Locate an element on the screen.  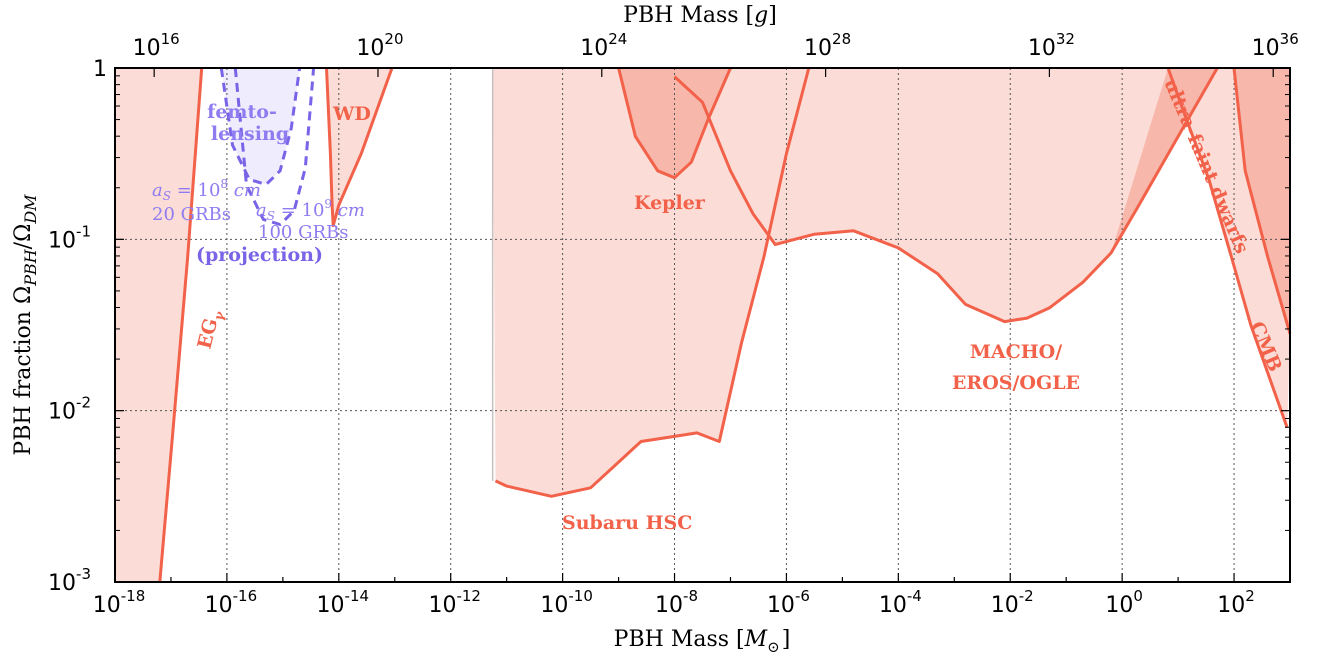
top-x-axis-title: PBH Mass [g] is located at coordinates (700, 15).